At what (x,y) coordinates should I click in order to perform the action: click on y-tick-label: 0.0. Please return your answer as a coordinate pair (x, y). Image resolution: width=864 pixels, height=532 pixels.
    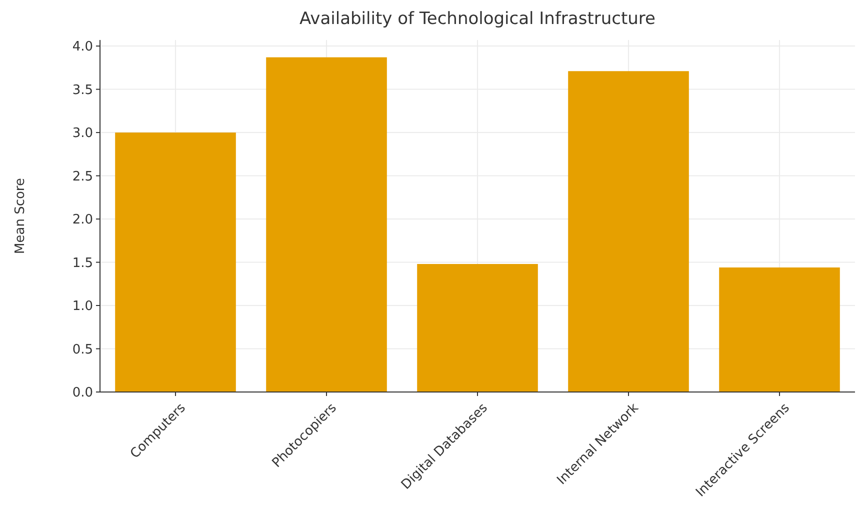
    Looking at the image, I should click on (82, 393).